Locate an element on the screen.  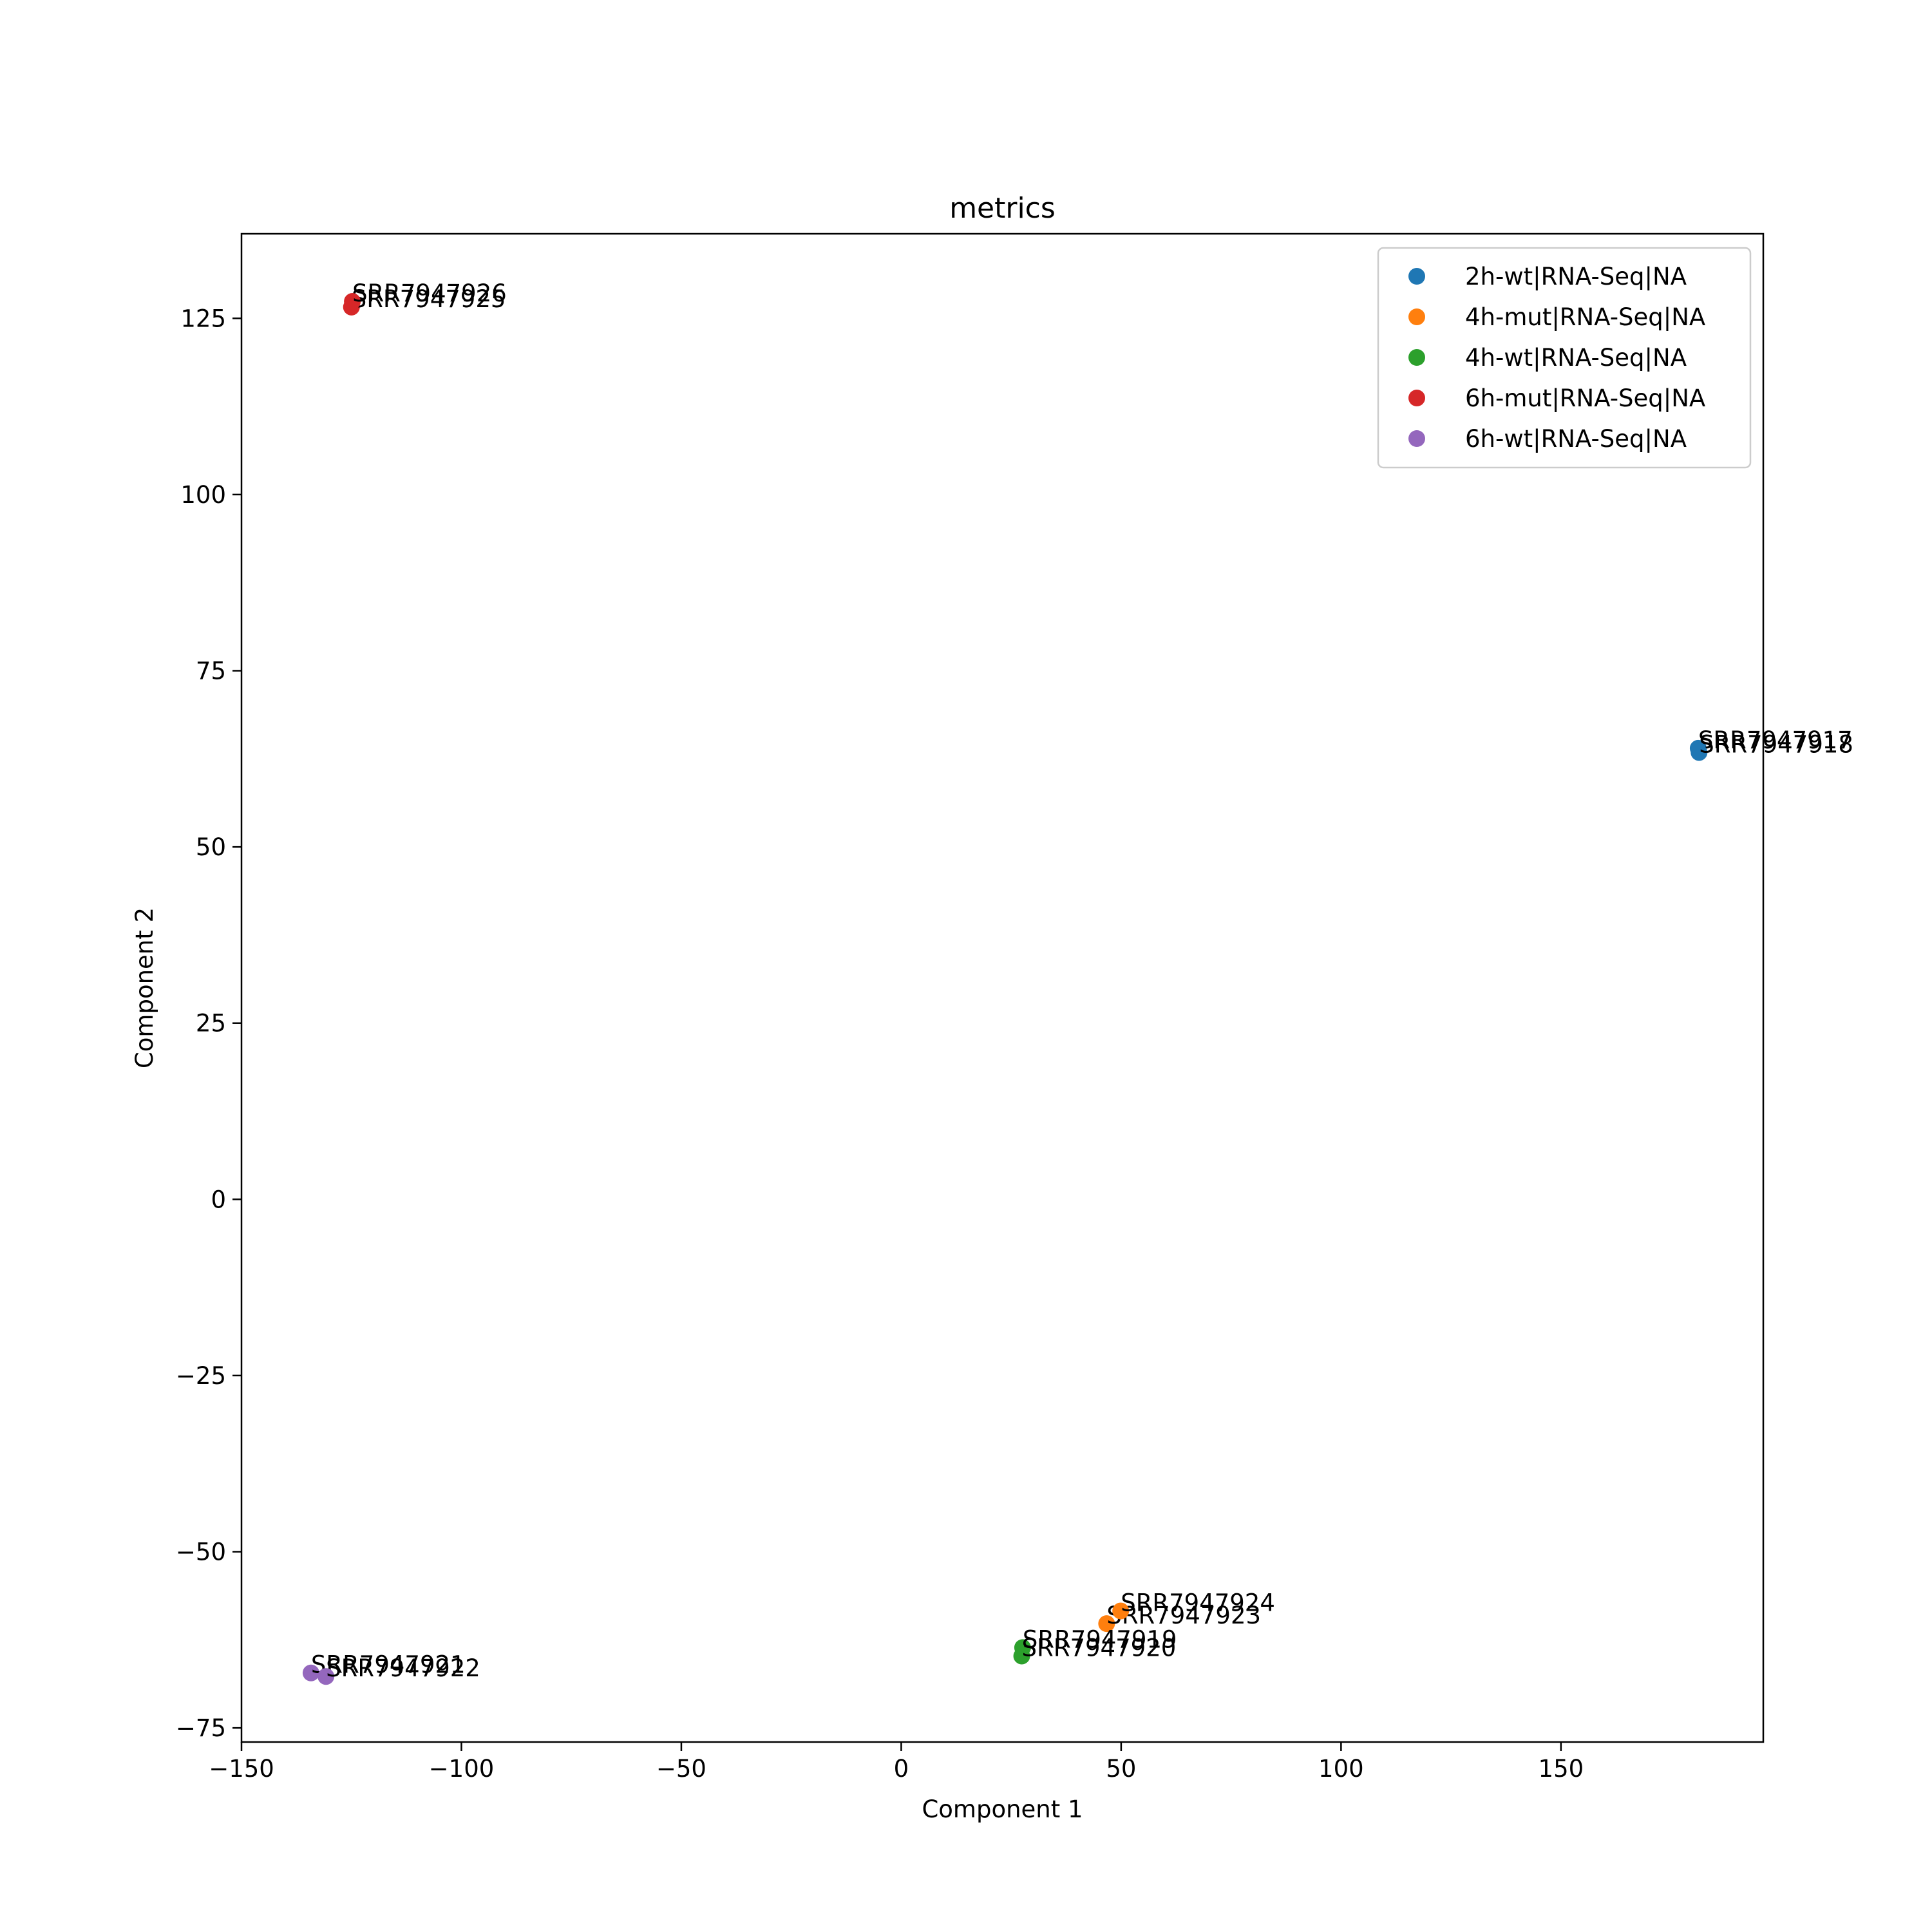
point-label: SRR7947924 is located at coordinates (1198, 1603).